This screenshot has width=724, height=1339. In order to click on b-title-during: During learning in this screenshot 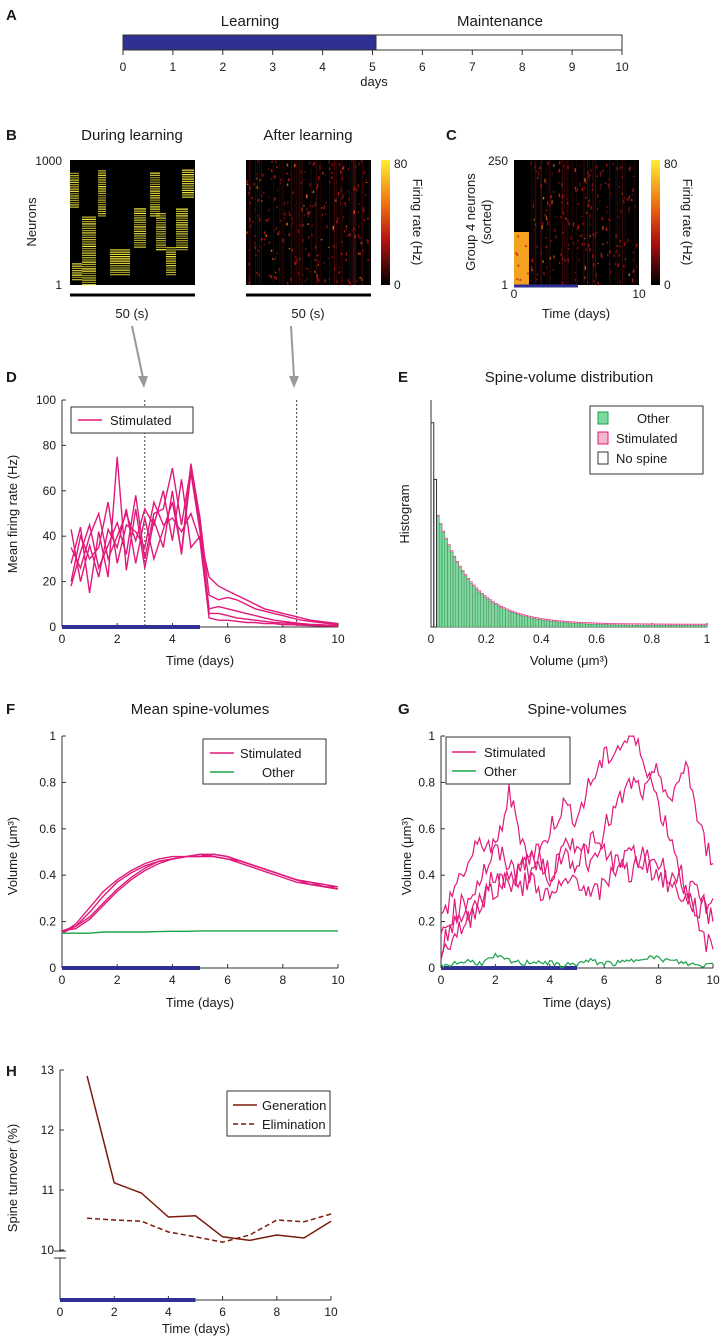, I will do `click(132, 135)`.